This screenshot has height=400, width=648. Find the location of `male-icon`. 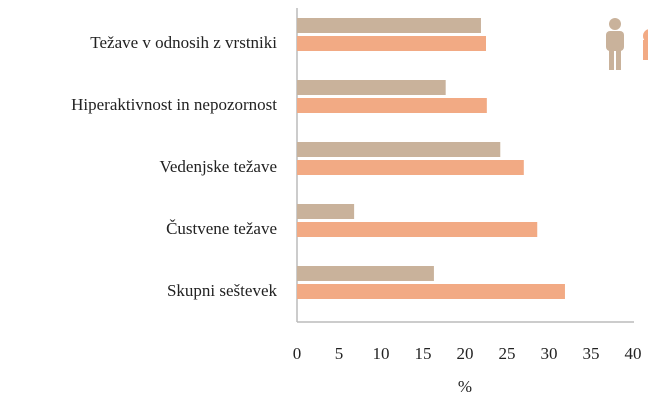

male-icon is located at coordinates (615, 44).